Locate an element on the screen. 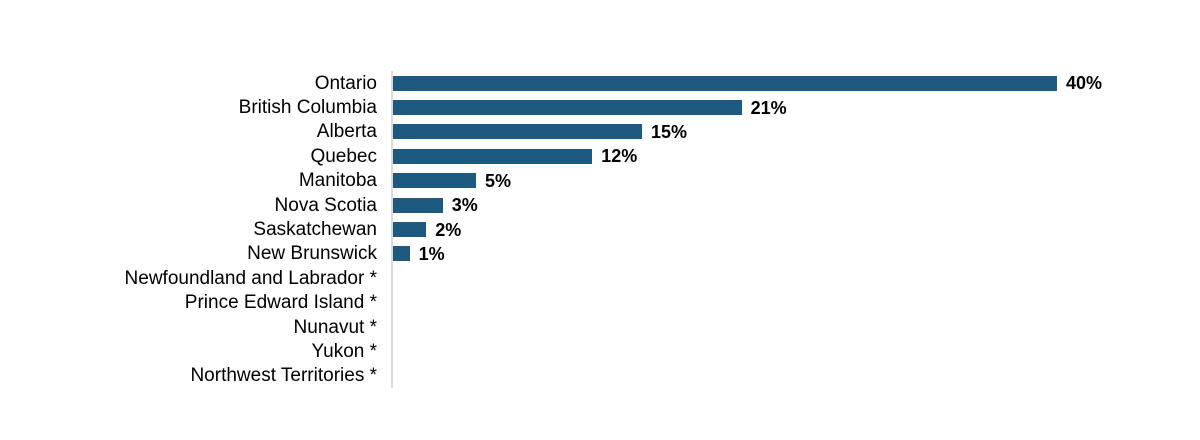 The image size is (1200, 440). chart-row: Nova Scotia 3% is located at coordinates (600, 205).